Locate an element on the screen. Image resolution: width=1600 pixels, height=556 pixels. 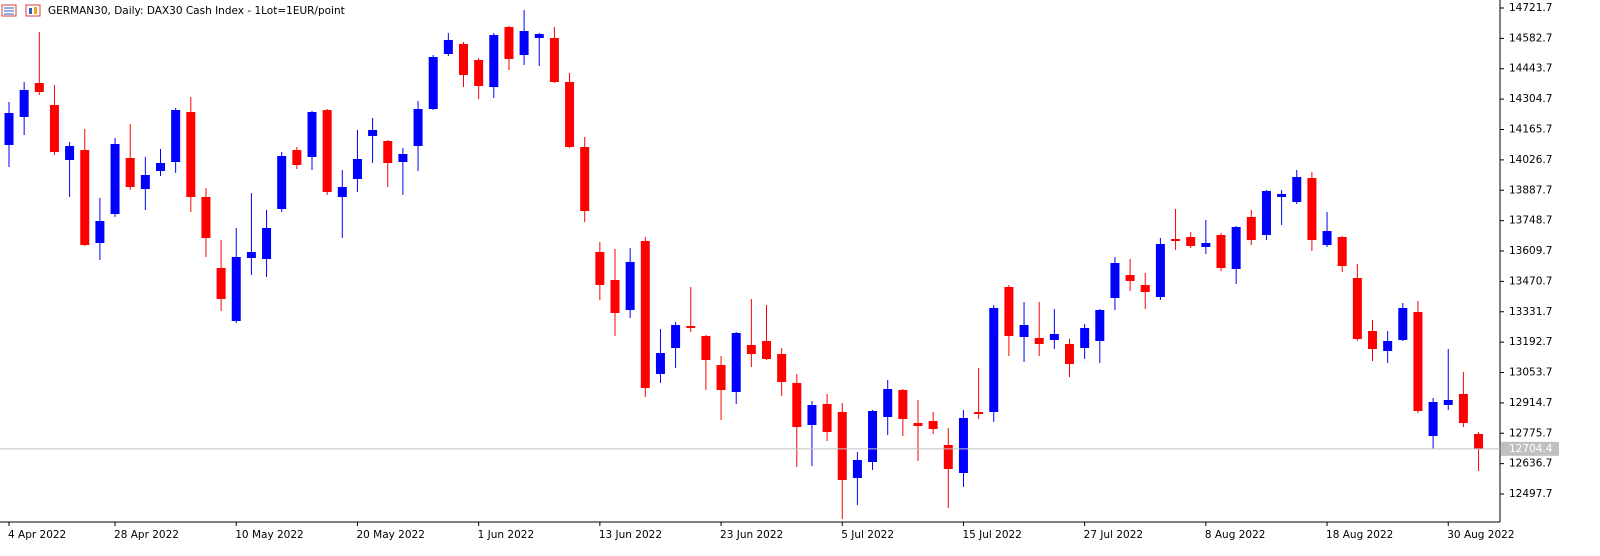
y-tick-label: 13053.7 is located at coordinates (1530, 373).